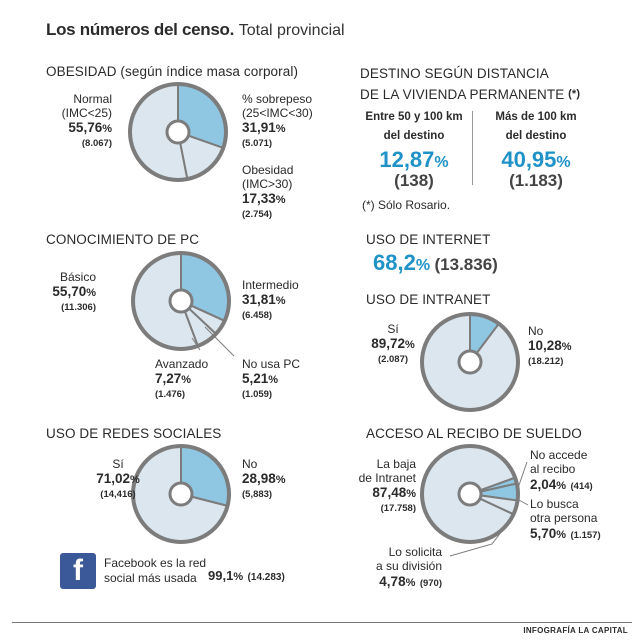  I want to click on pc-leader-lines, so click(213, 341).